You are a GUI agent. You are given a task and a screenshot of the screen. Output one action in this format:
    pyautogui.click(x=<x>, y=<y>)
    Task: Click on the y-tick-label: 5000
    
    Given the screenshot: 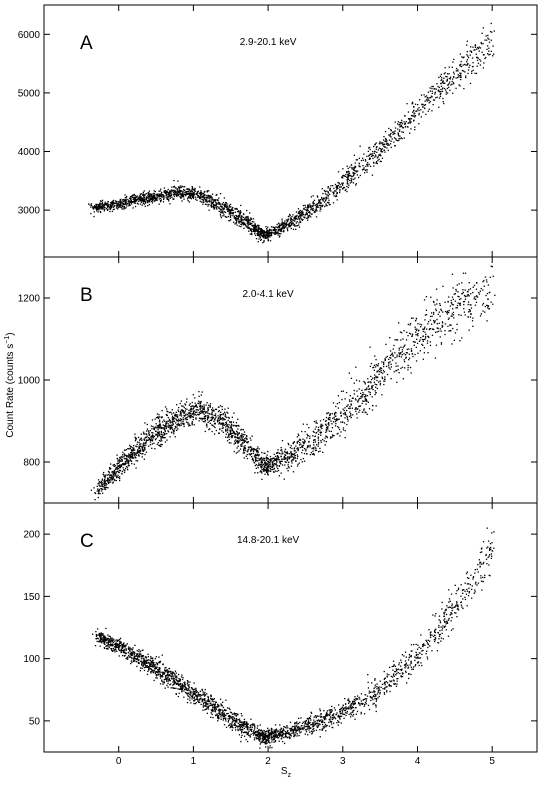 What is the action you would take?
    pyautogui.click(x=29, y=93)
    